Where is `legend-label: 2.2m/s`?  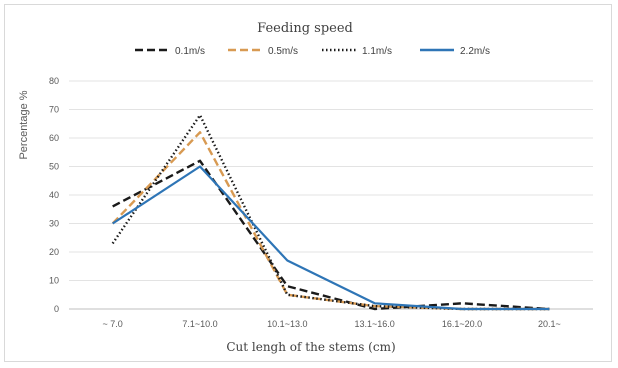 legend-label: 2.2m/s is located at coordinates (475, 51).